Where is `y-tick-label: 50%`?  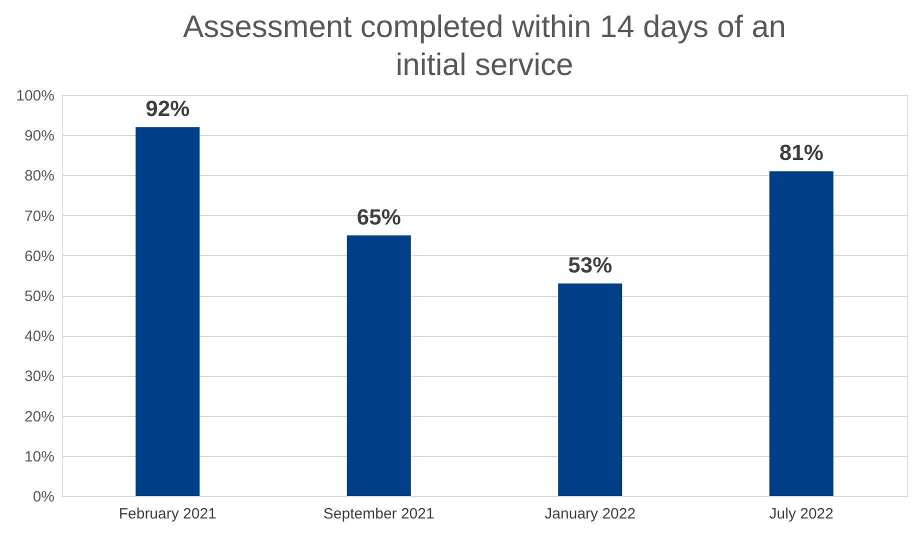
y-tick-label: 50% is located at coordinates (39, 296).